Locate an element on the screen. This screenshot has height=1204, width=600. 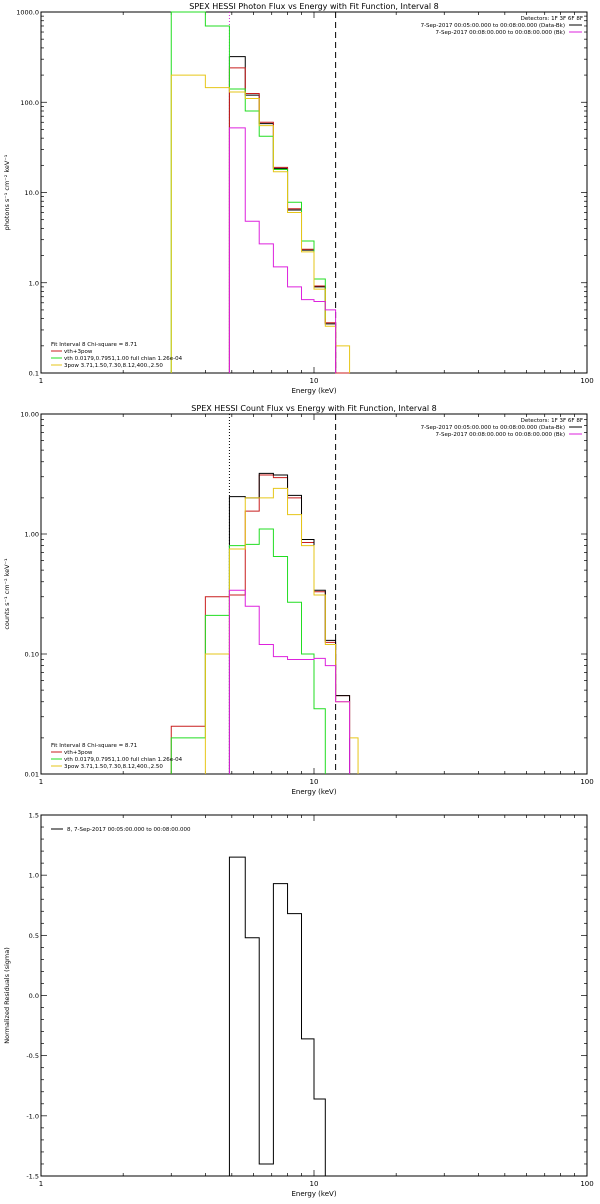
y-tick-label: 10.00 is located at coordinates (29, 415).